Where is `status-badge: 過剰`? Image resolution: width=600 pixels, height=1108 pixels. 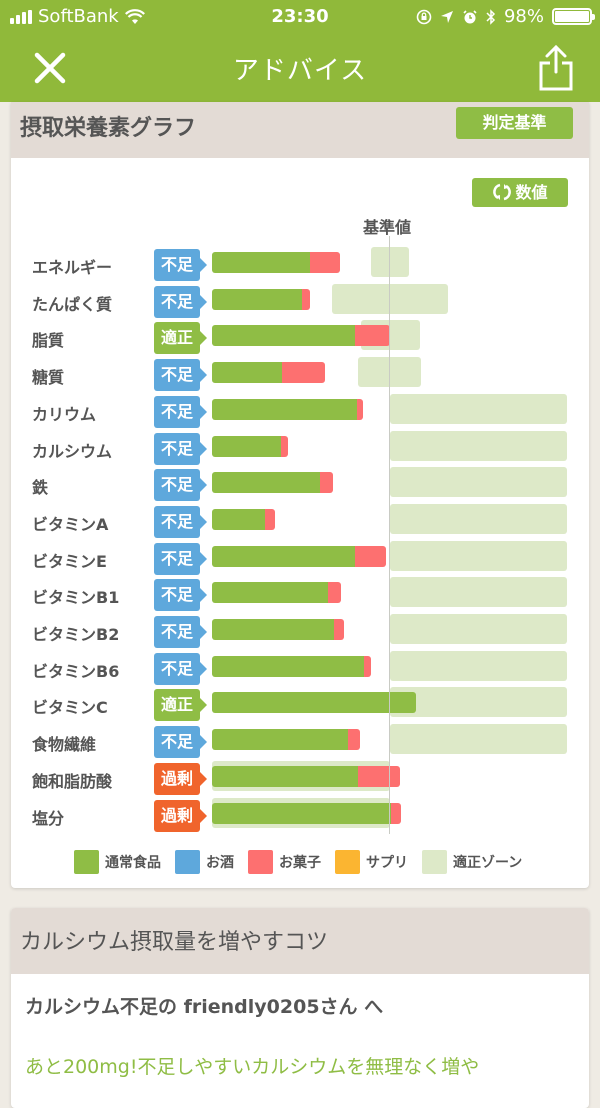
status-badge: 過剰 is located at coordinates (180, 815).